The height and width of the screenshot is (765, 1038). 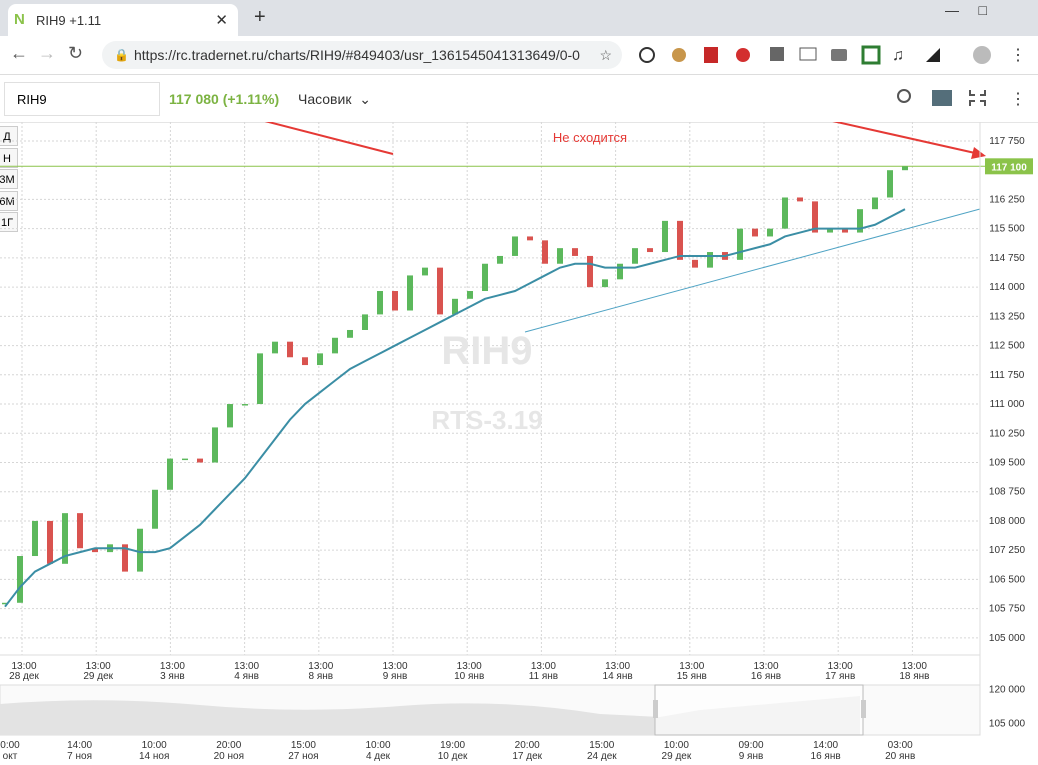 I want to click on profile, so click(x=982, y=55).